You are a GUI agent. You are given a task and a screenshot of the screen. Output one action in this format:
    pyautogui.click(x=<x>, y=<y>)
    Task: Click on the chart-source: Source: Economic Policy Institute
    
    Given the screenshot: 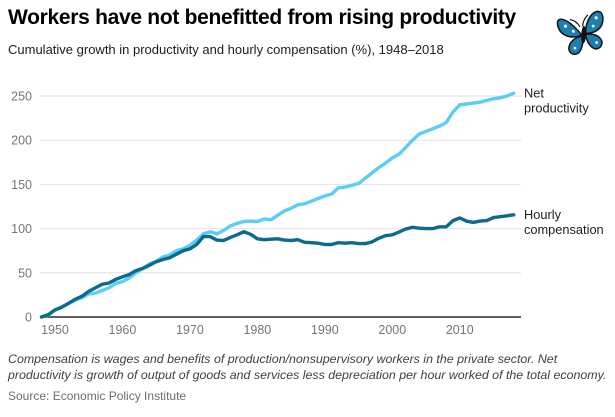 What is the action you would take?
    pyautogui.click(x=97, y=396)
    